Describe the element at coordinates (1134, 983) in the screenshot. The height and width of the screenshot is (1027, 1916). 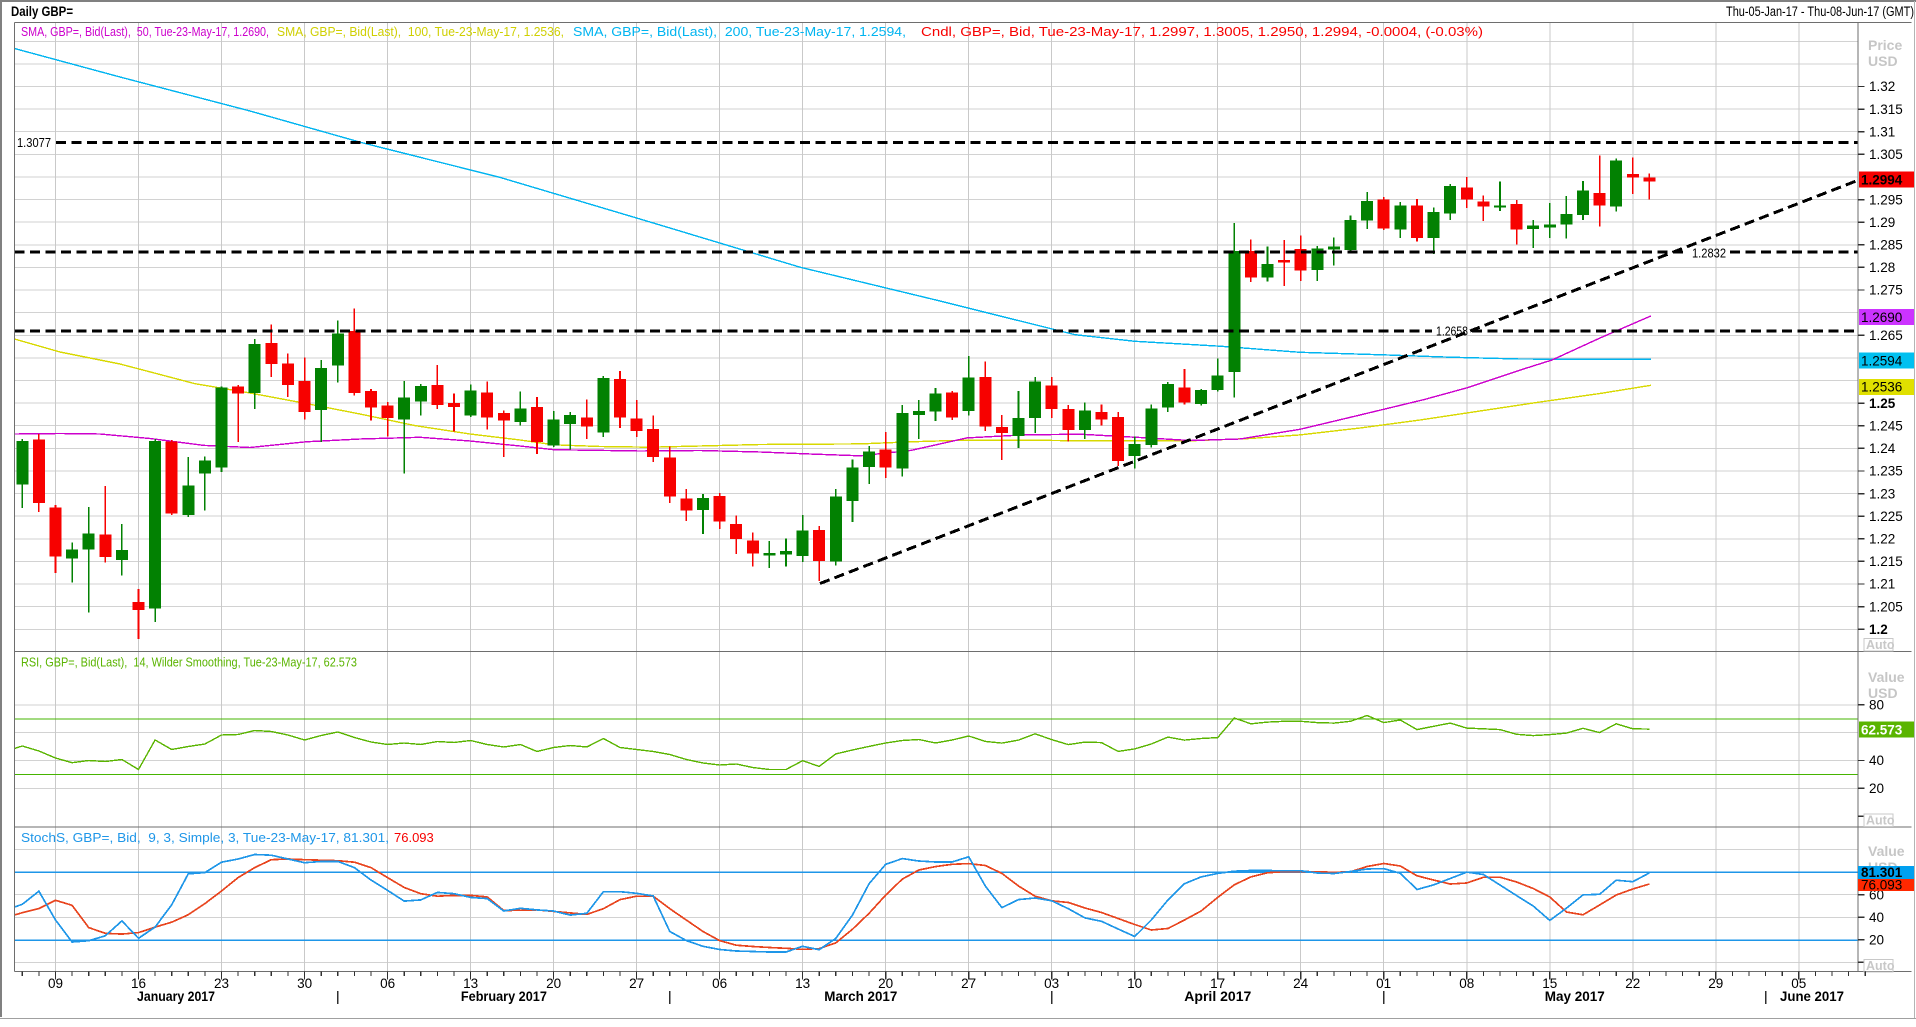
I see `svg-text: 10` at that location.